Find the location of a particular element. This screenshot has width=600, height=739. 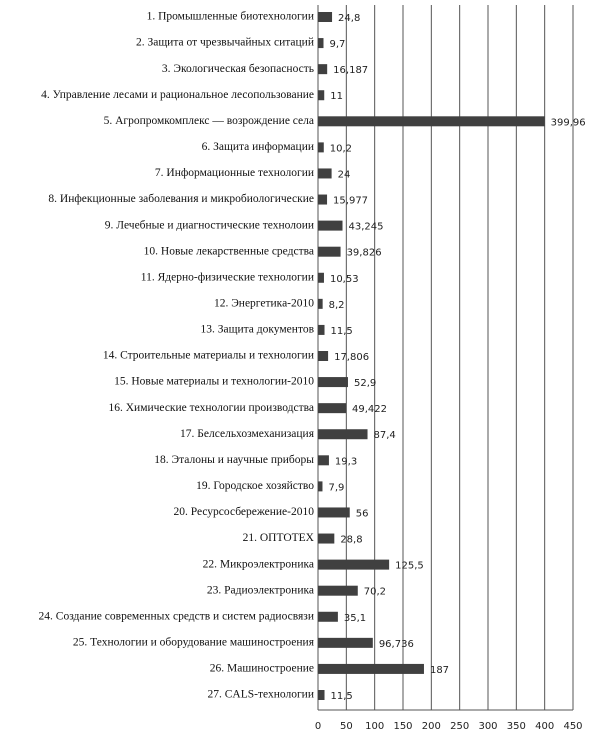

value-label: 70,2 is located at coordinates (375, 592).